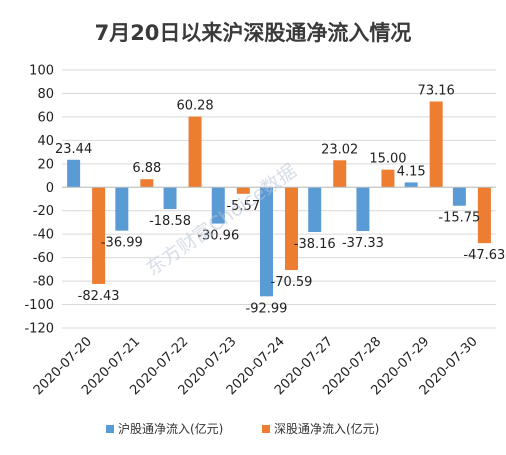 Image resolution: width=506 pixels, height=455 pixels. What do you see at coordinates (387, 159) in the screenshot?
I see `data-label: 15.00` at bounding box center [387, 159].